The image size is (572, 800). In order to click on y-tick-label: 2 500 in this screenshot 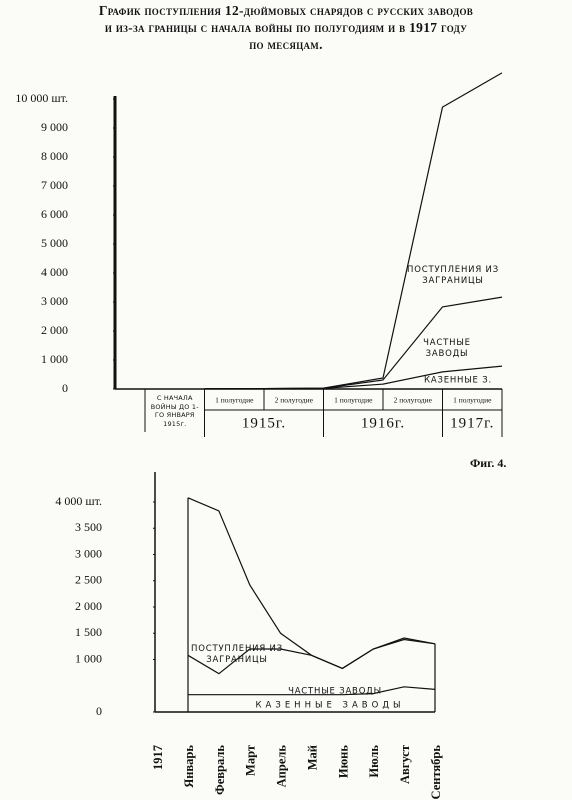, I will do `click(88, 580)`.